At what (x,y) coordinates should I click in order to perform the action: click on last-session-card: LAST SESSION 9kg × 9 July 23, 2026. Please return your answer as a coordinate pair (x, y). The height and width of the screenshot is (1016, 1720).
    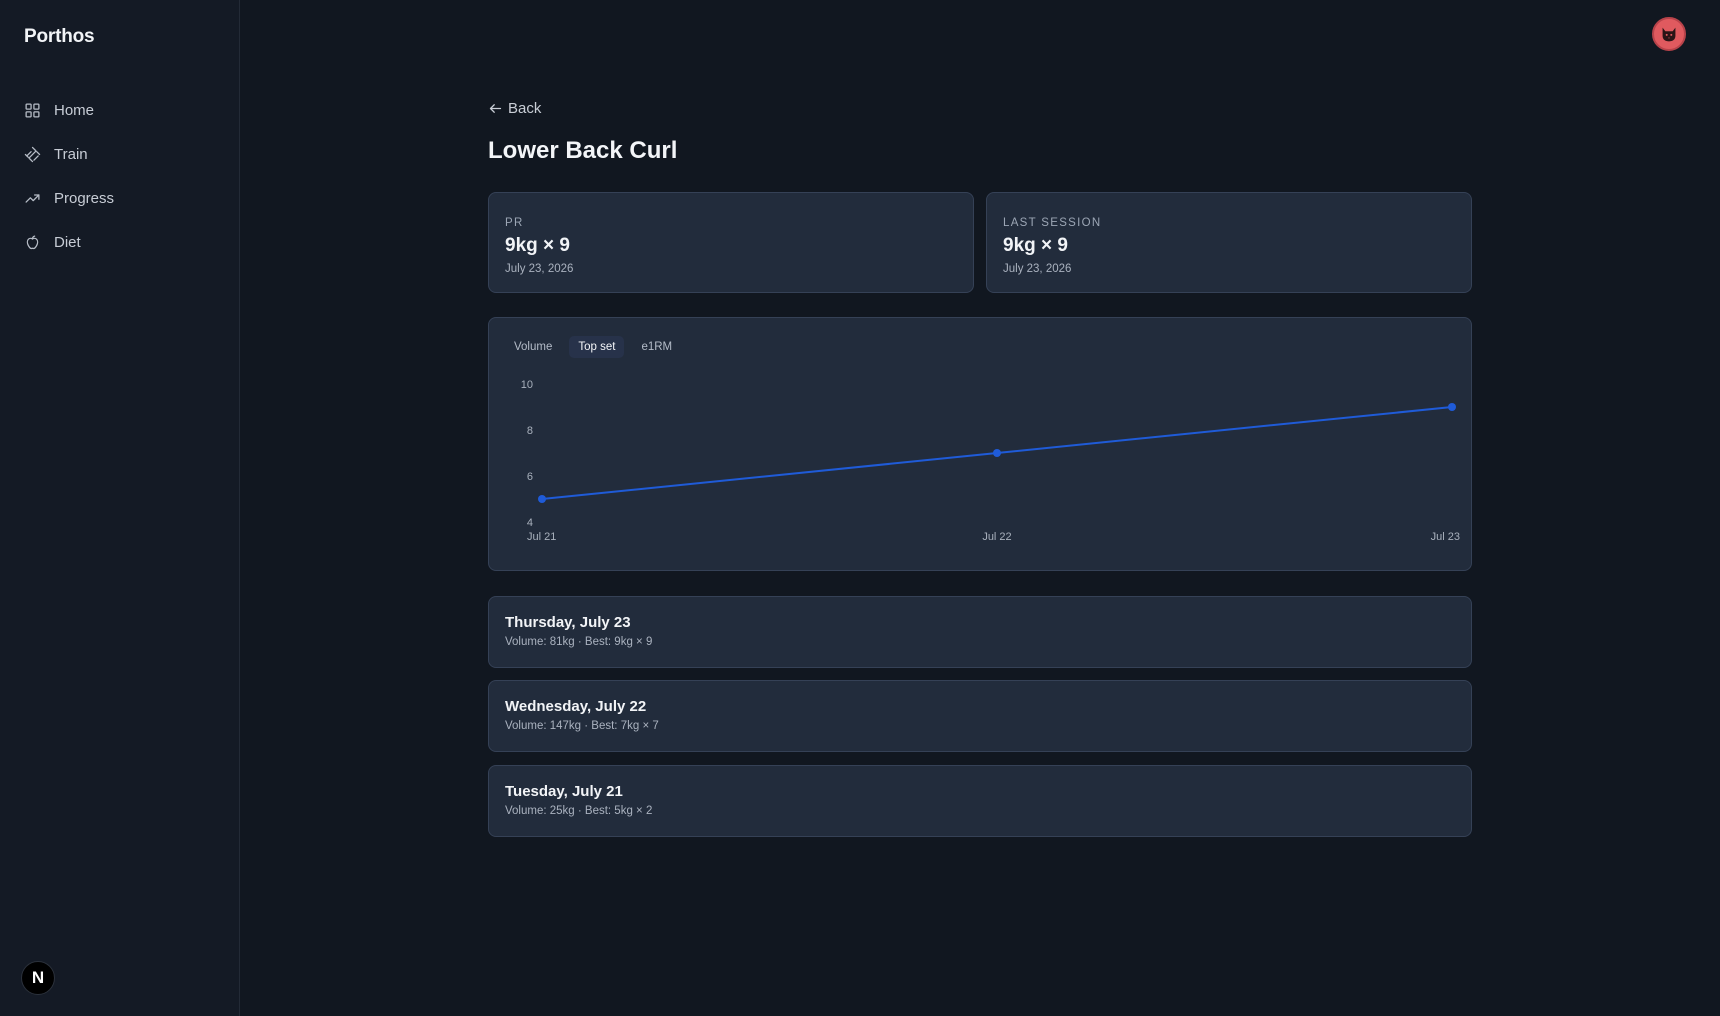
    Looking at the image, I should click on (1229, 242).